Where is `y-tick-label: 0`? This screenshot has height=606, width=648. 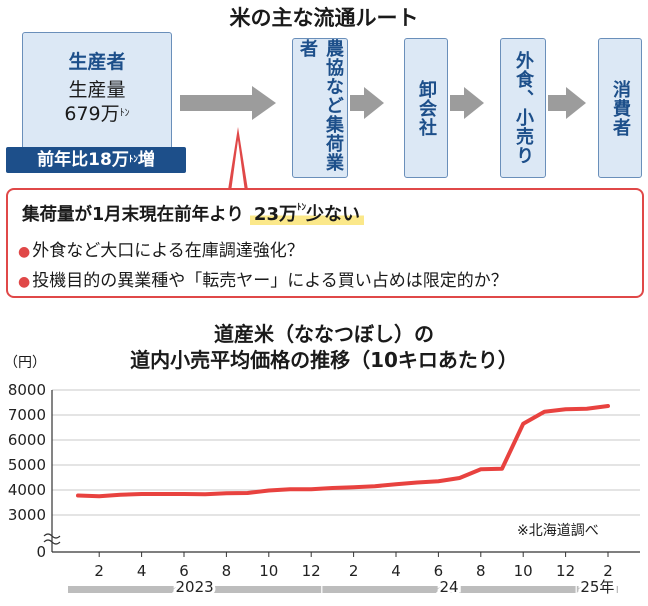
y-tick-label: 0 is located at coordinates (41, 552).